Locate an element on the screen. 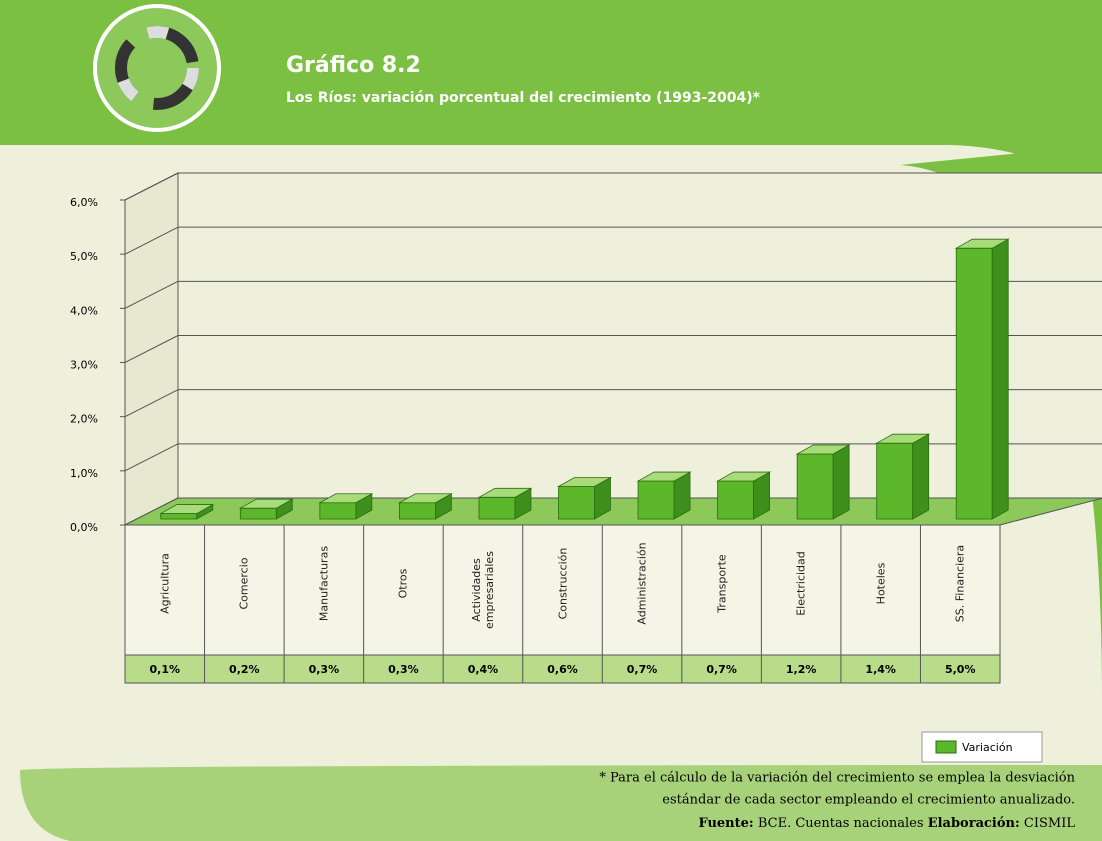  value-label: 1,4% is located at coordinates (880, 669).